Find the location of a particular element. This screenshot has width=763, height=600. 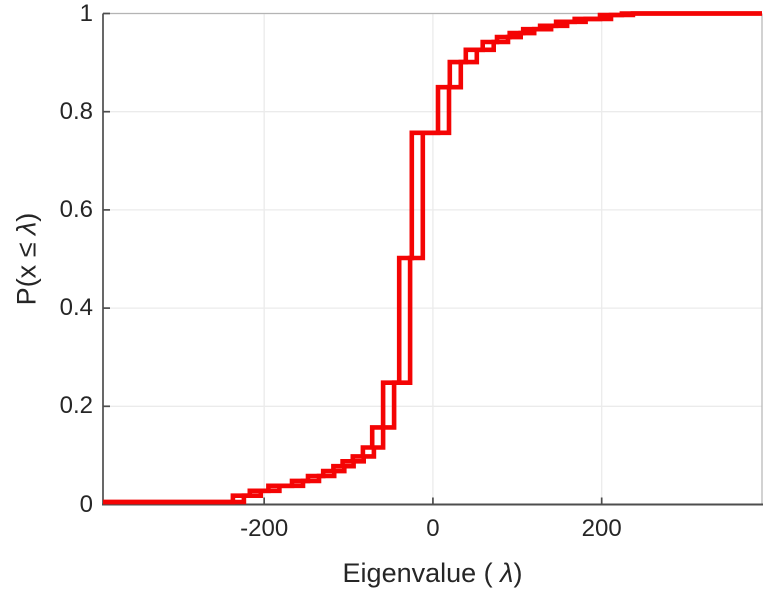

x-tick-label: -200 is located at coordinates (264, 528).